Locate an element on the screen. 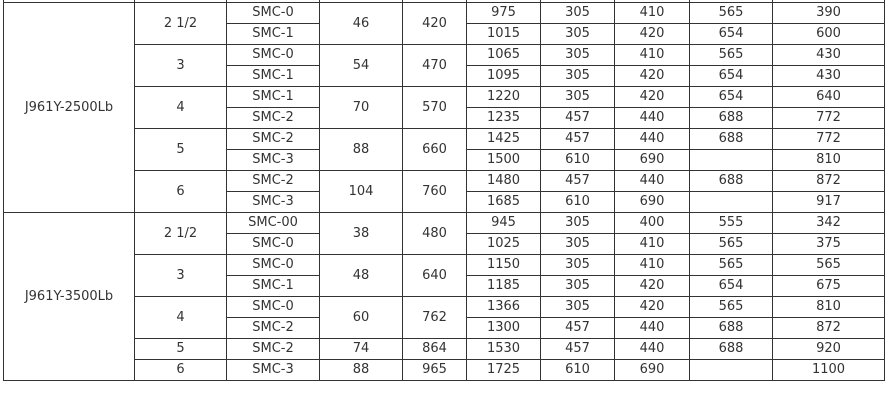  value-cell: 772 is located at coordinates (828, 139).